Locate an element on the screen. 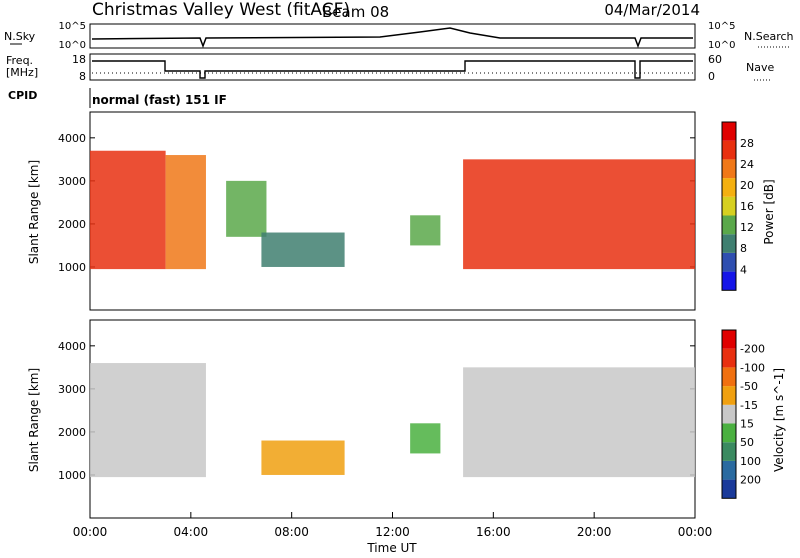 The height and width of the screenshot is (558, 800). freq-trace is located at coordinates (392, 69).